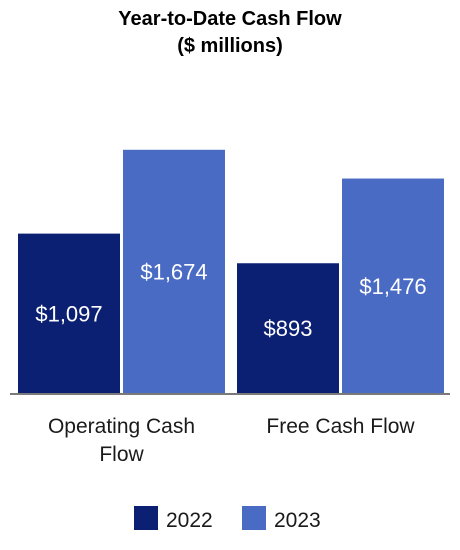  What do you see at coordinates (146, 518) in the screenshot?
I see `legend-swatch-2022` at bounding box center [146, 518].